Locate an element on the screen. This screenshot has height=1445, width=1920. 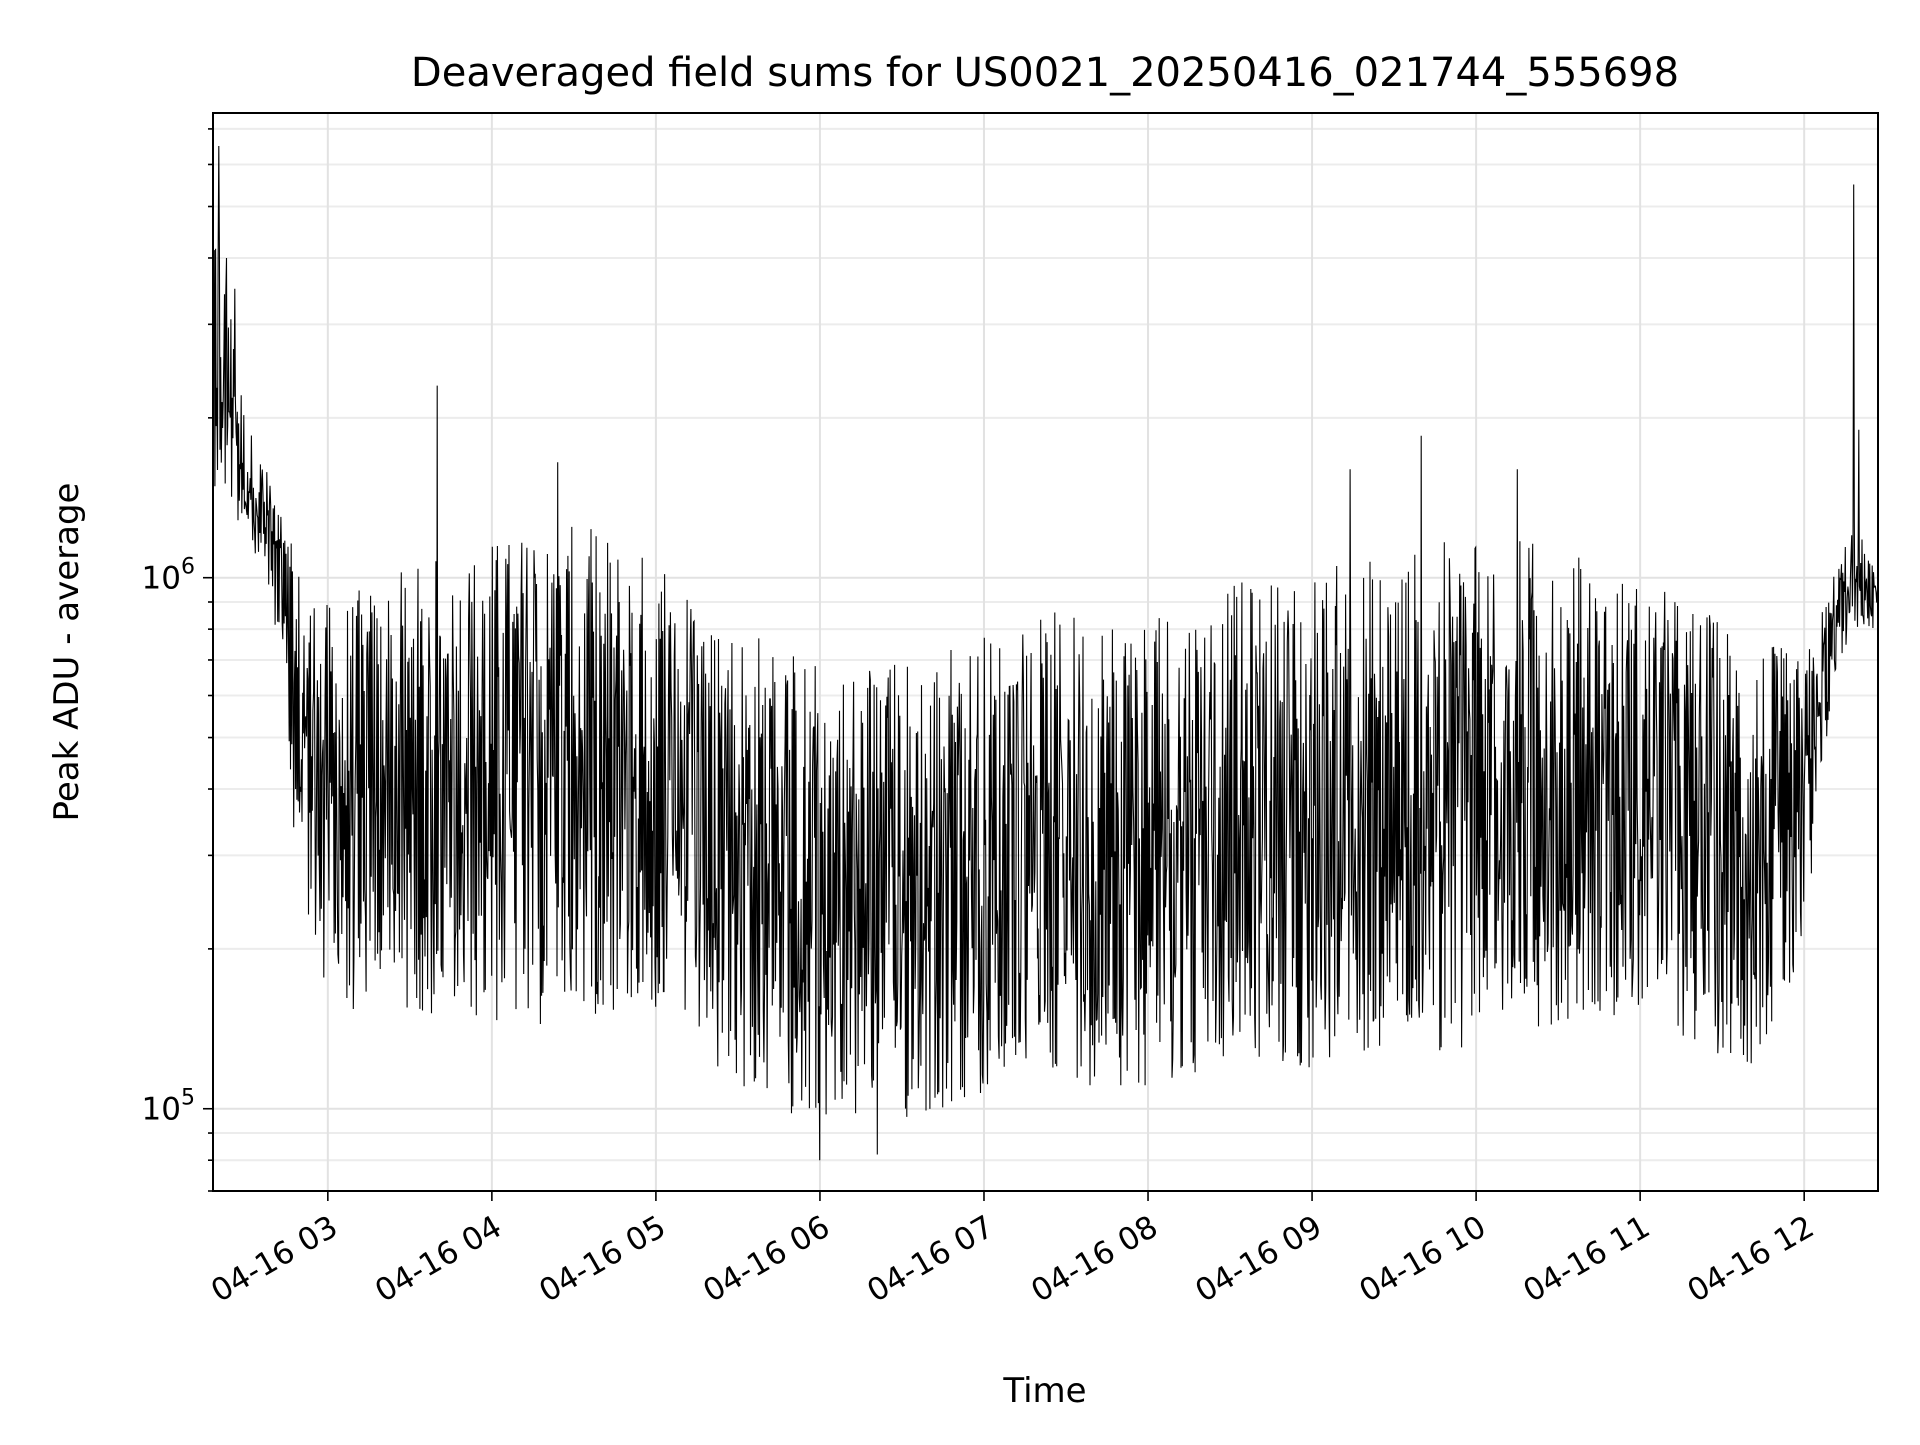
x-tick-label: 04-16 08 is located at coordinates (1094, 1259).